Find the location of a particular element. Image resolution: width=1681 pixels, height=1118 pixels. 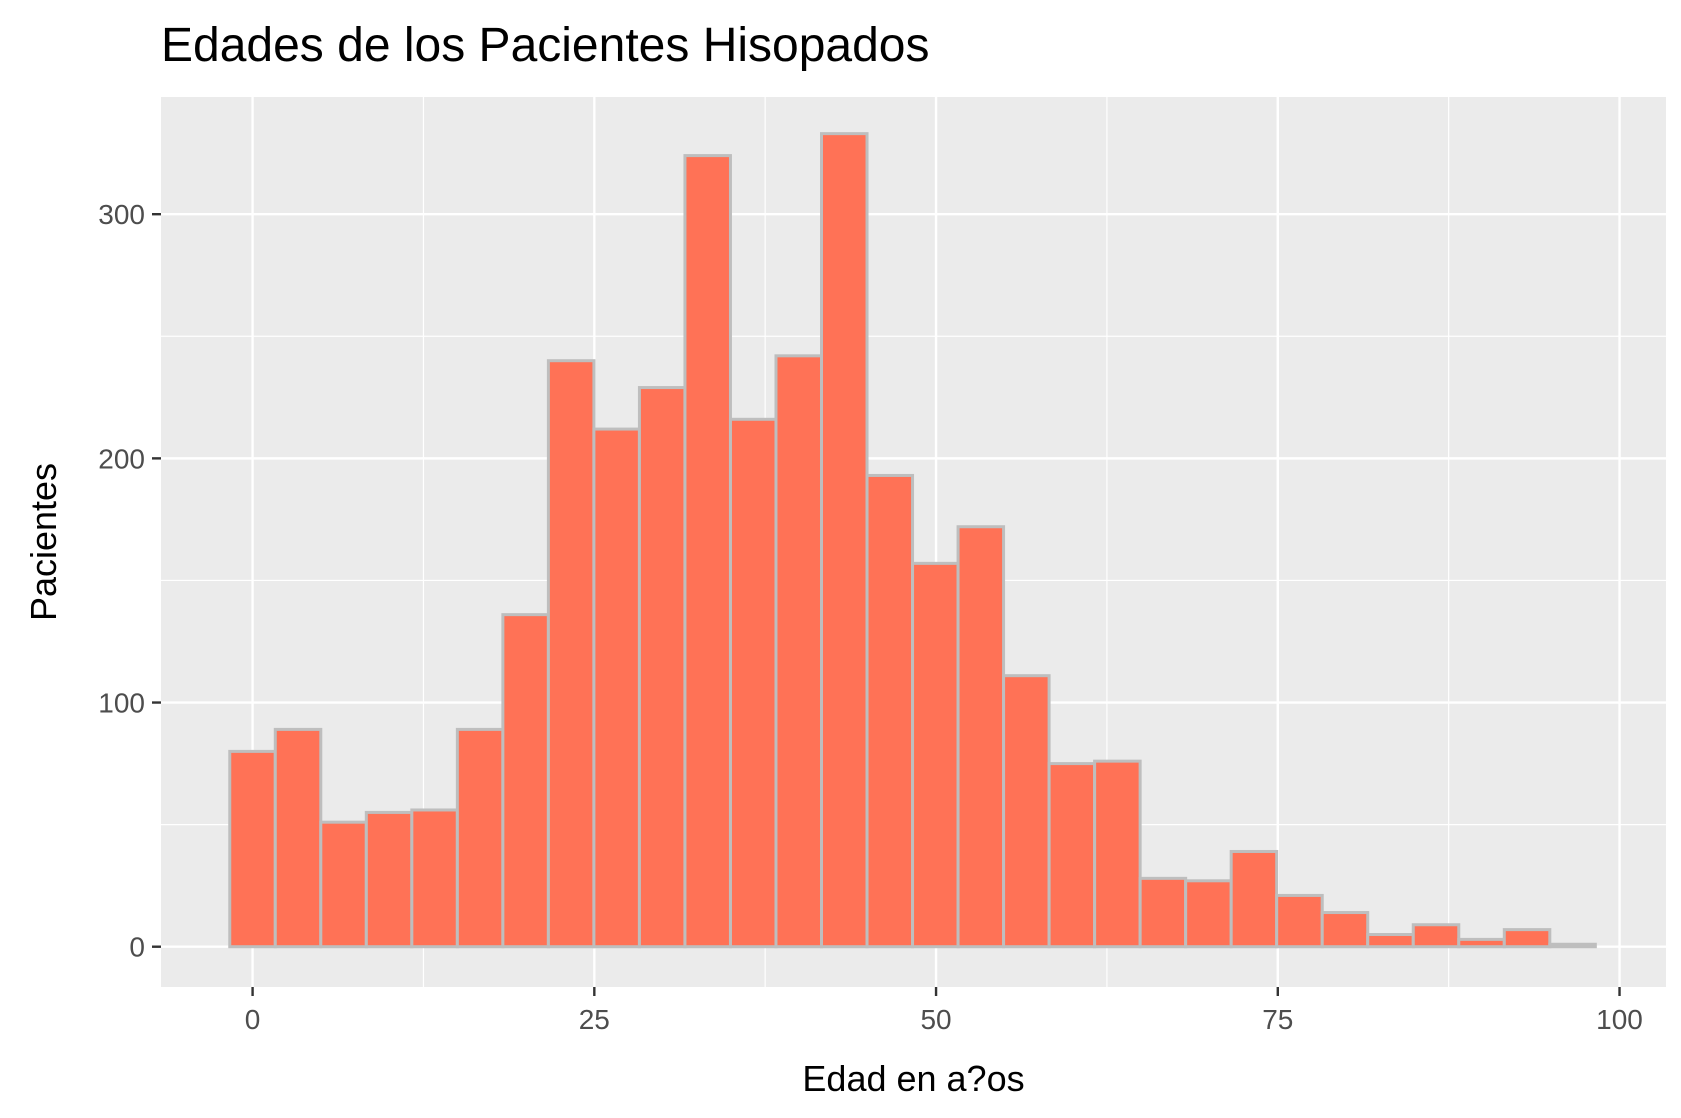

chart-title: Edades de los Pacientes Hisopados is located at coordinates (545, 45).